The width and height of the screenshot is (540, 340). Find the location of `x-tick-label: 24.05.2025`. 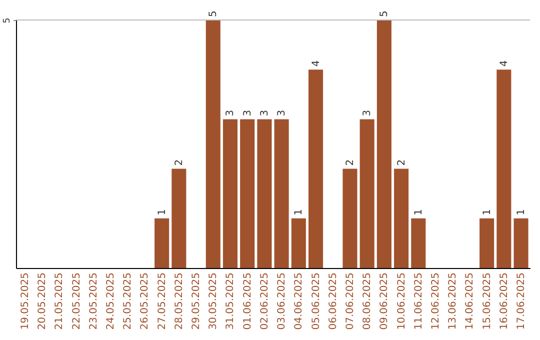

x-tick-label: 24.05.2025 is located at coordinates (111, 301).